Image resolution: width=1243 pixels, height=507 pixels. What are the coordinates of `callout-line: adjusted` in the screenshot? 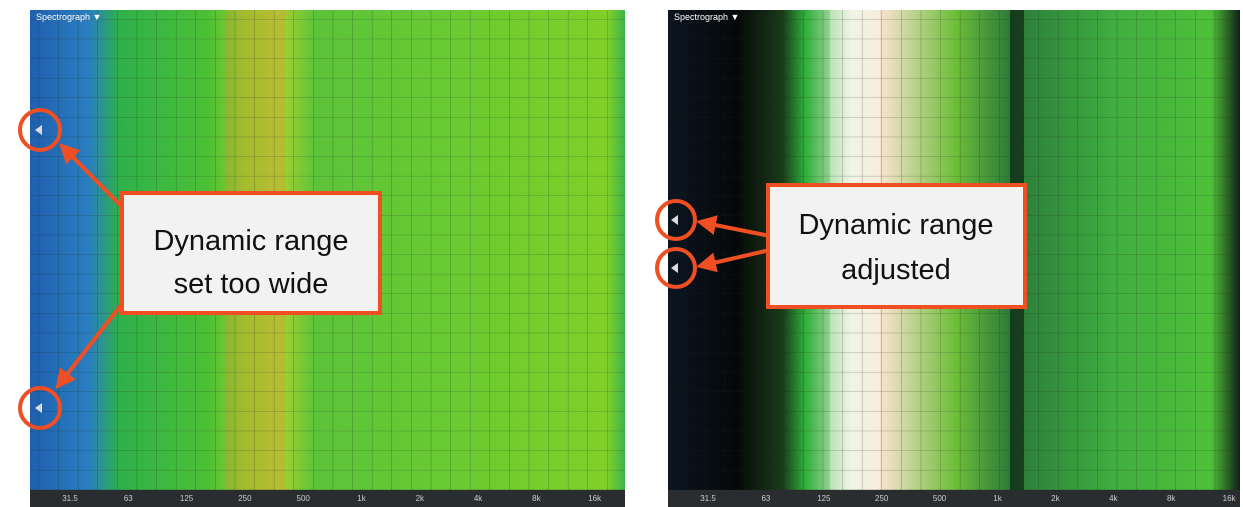 It's located at (896, 270).